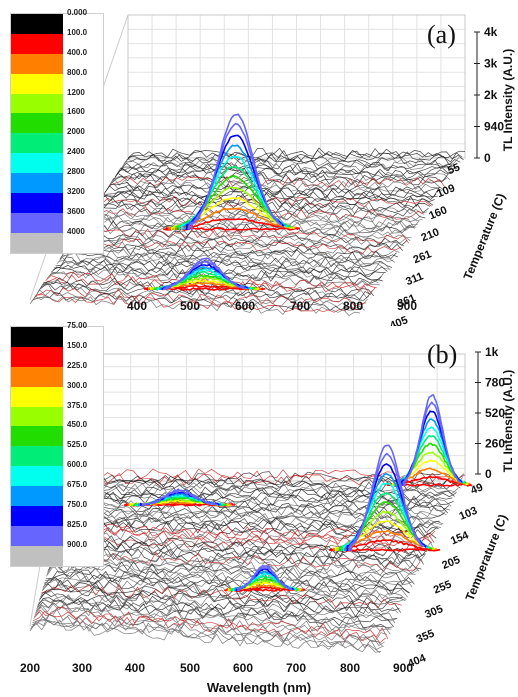  Describe the element at coordinates (77, 405) in the screenshot. I see `colorbar-b-label: 375.0` at that location.